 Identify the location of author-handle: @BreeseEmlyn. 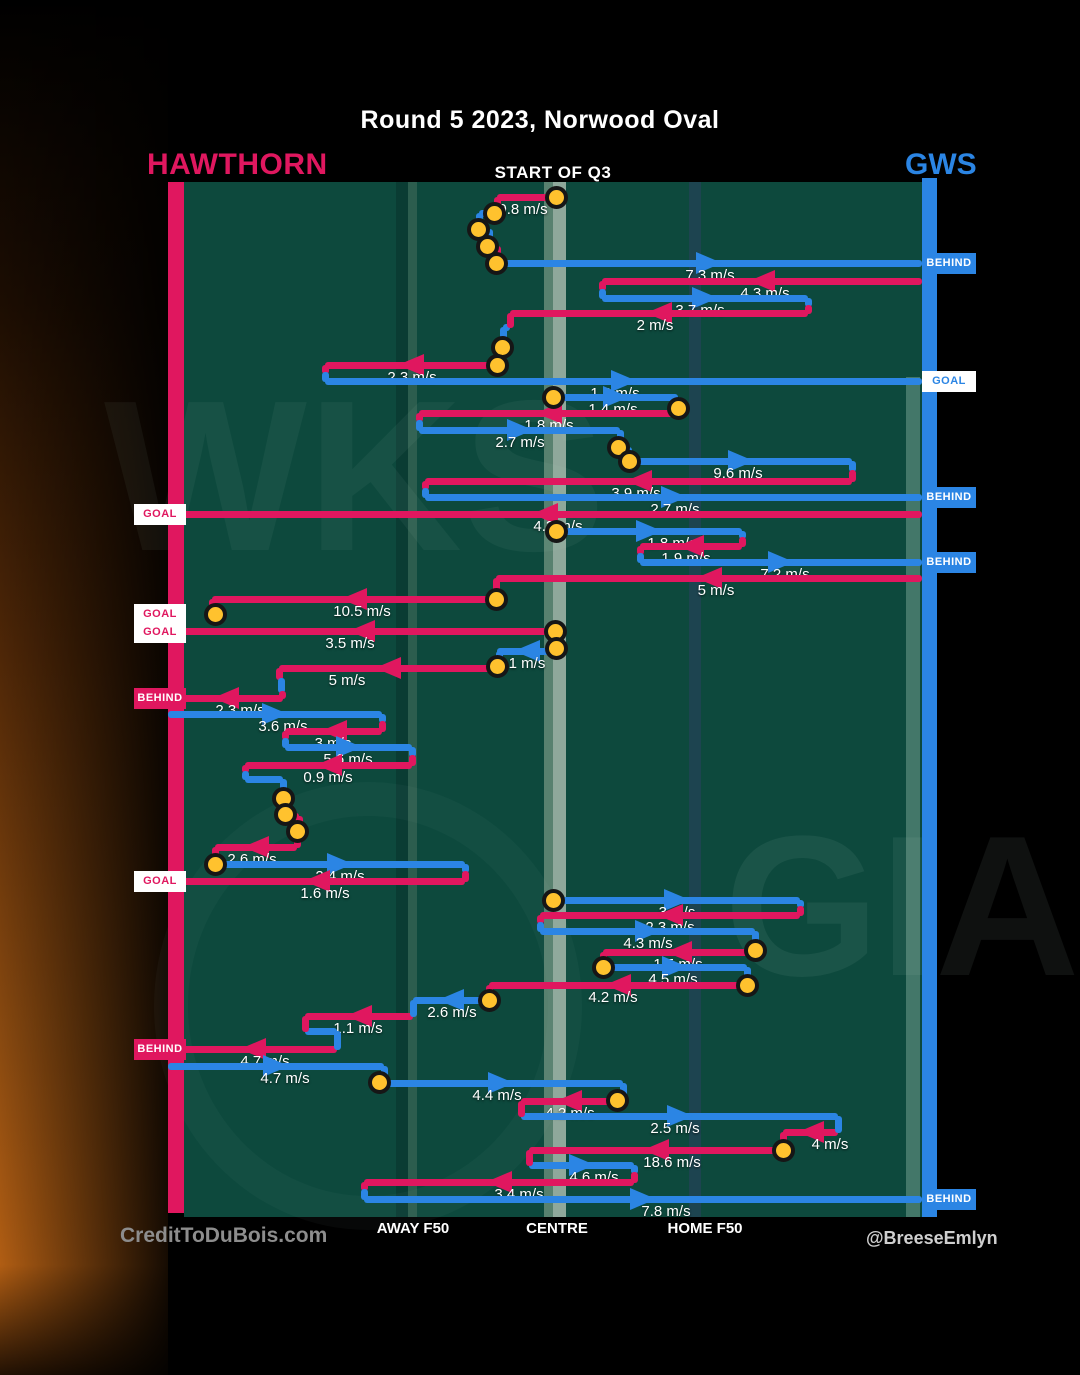
(932, 1238).